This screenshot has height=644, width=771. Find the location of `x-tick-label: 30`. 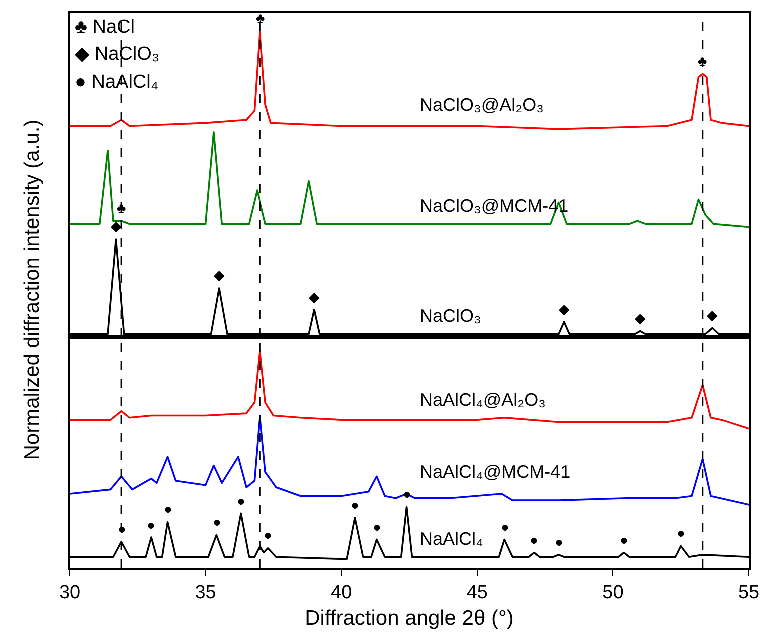

x-tick-label: 30 is located at coordinates (70, 593).